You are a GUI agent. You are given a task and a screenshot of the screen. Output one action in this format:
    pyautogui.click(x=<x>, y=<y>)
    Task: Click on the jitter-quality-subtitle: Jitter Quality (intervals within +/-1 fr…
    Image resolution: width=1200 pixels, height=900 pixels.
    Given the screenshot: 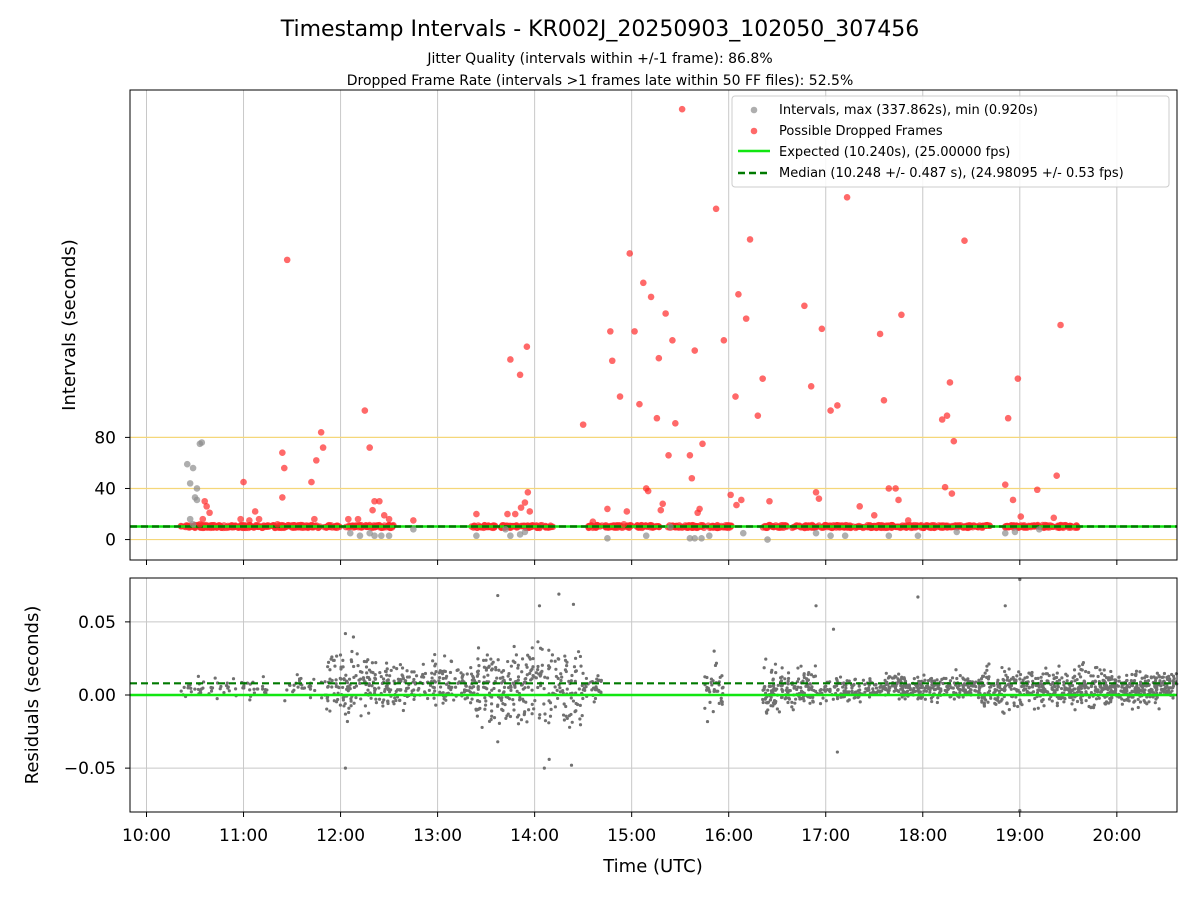 What is the action you would take?
    pyautogui.click(x=599, y=59)
    